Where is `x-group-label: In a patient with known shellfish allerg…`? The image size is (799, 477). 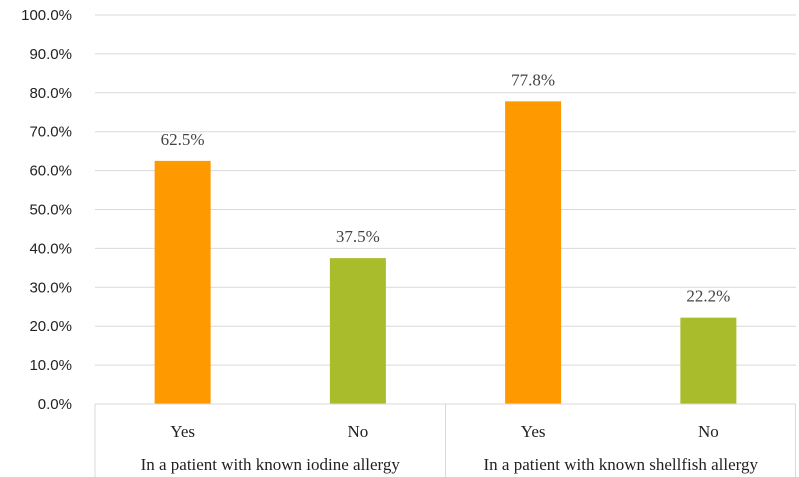 x-group-label: In a patient with known shellfish allerg… is located at coordinates (621, 464).